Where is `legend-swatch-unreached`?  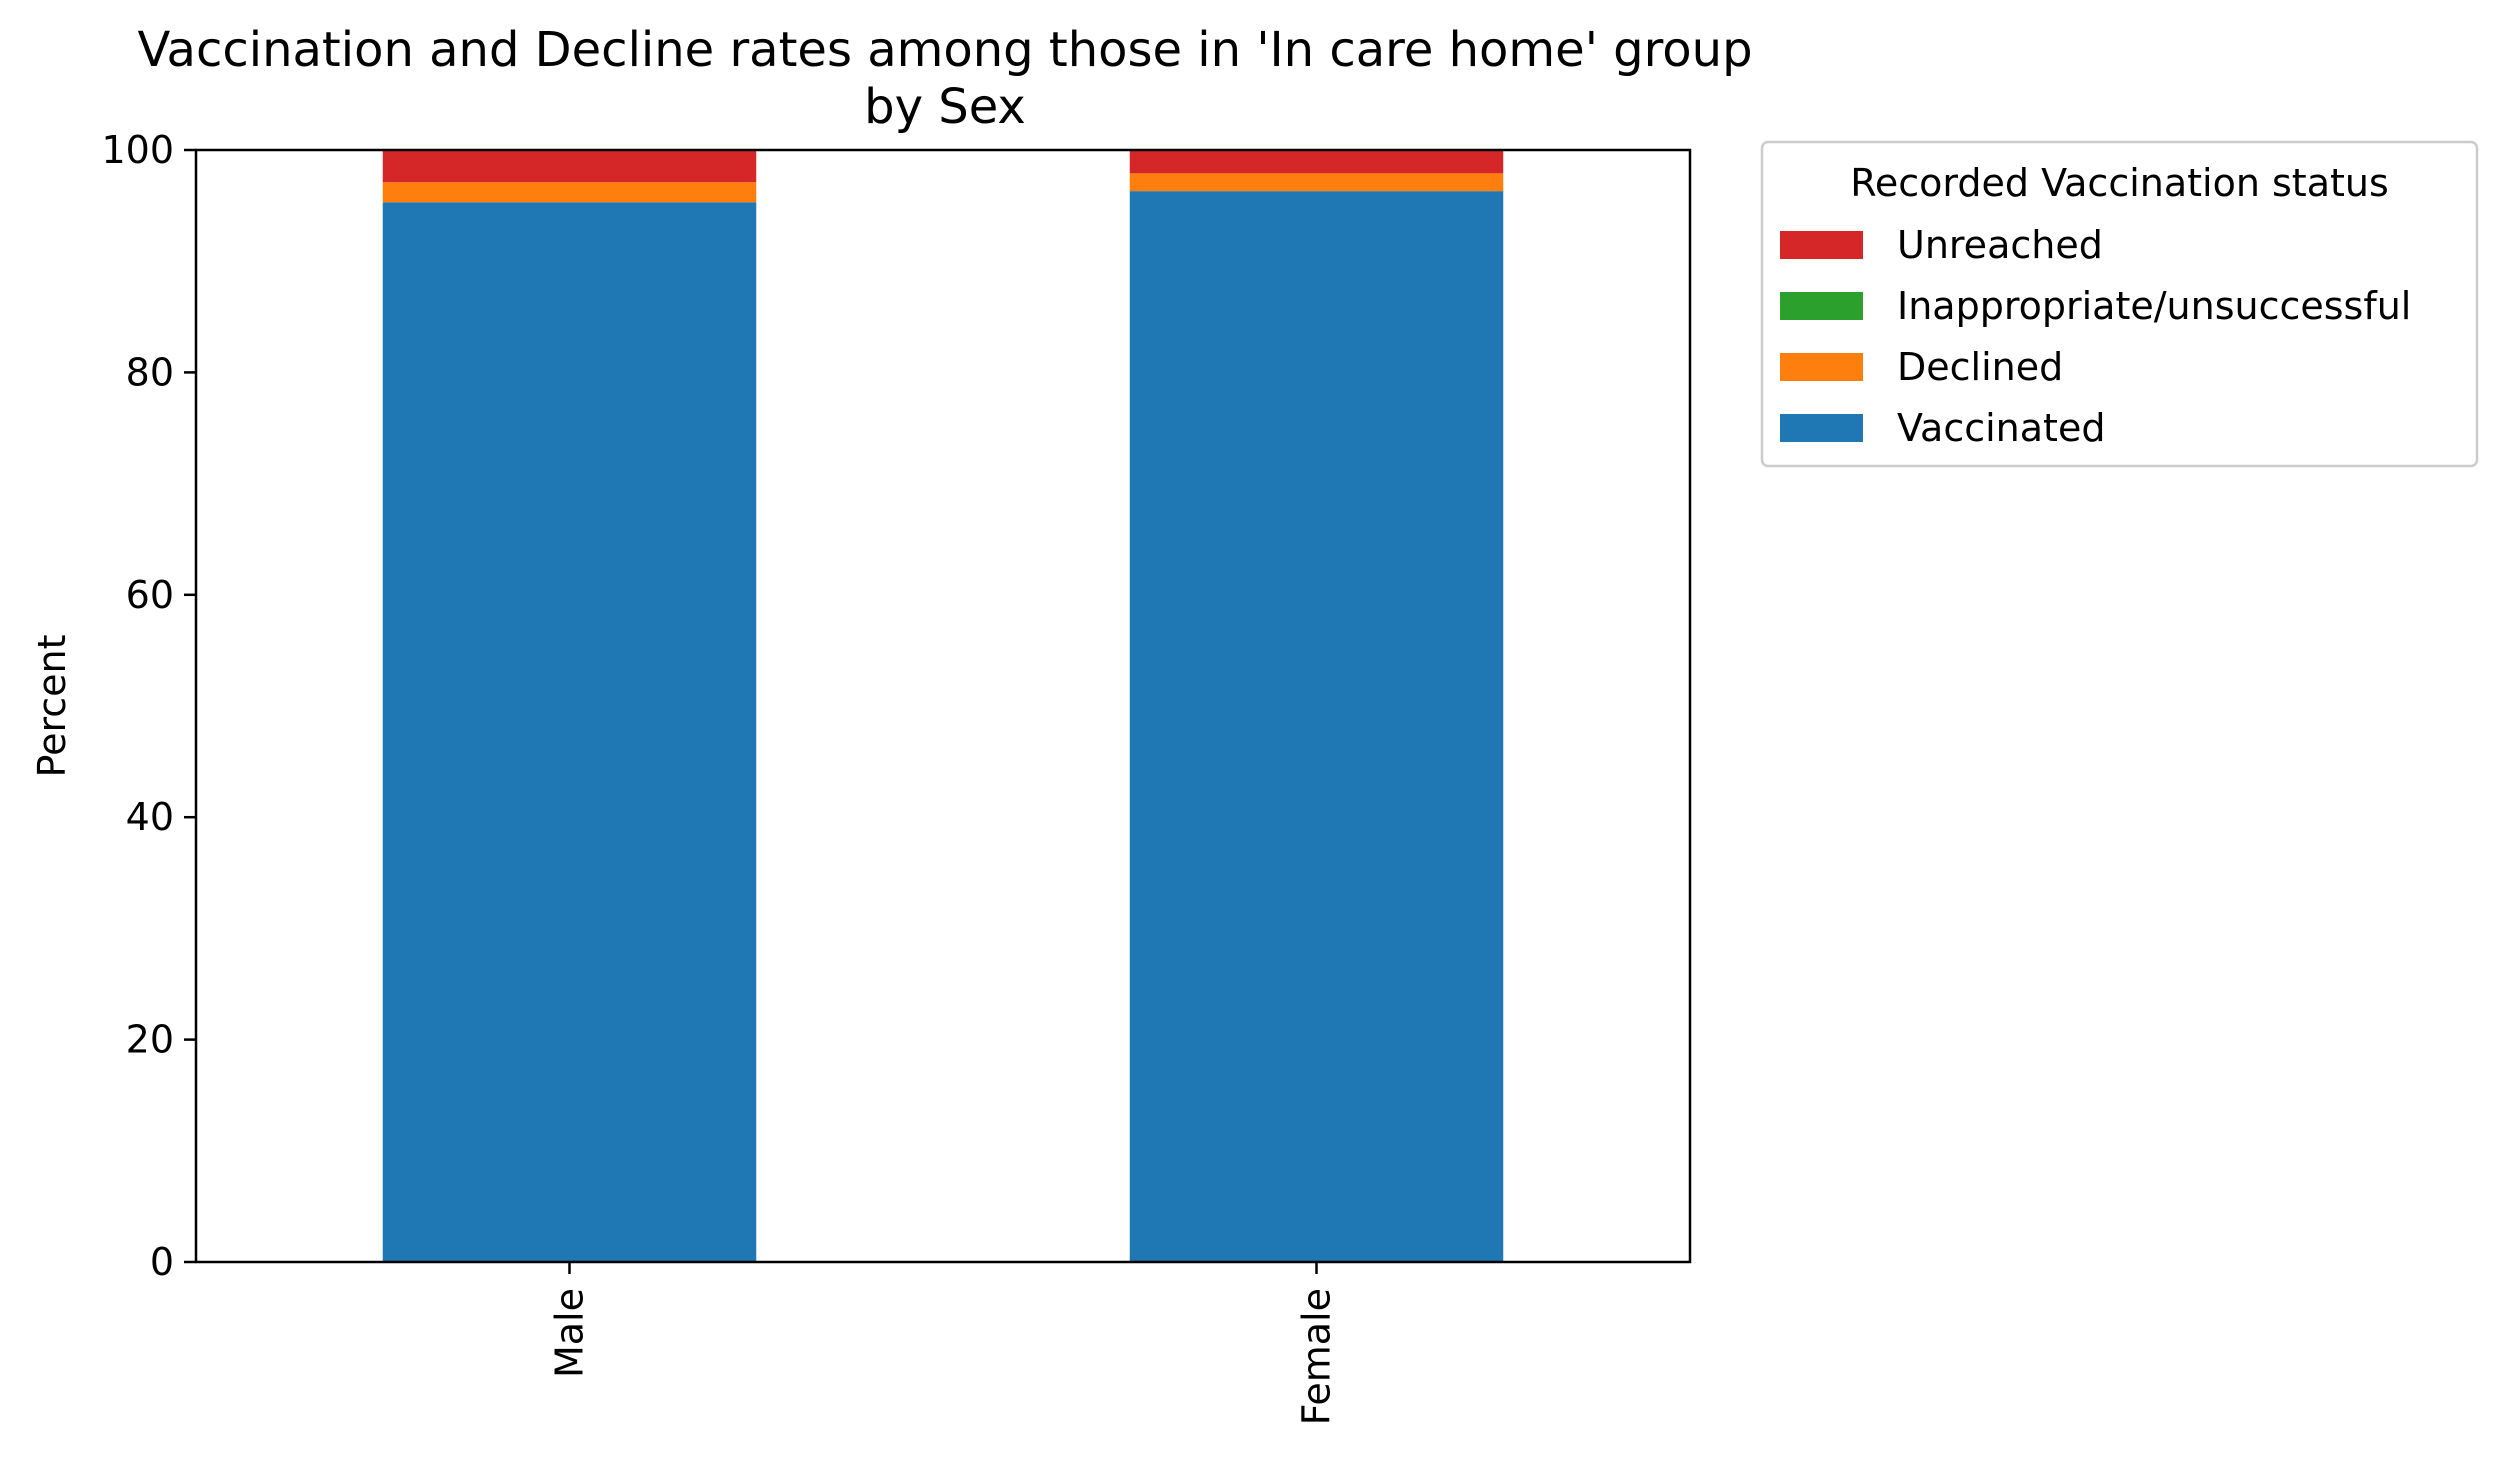
legend-swatch-unreached is located at coordinates (1821, 245).